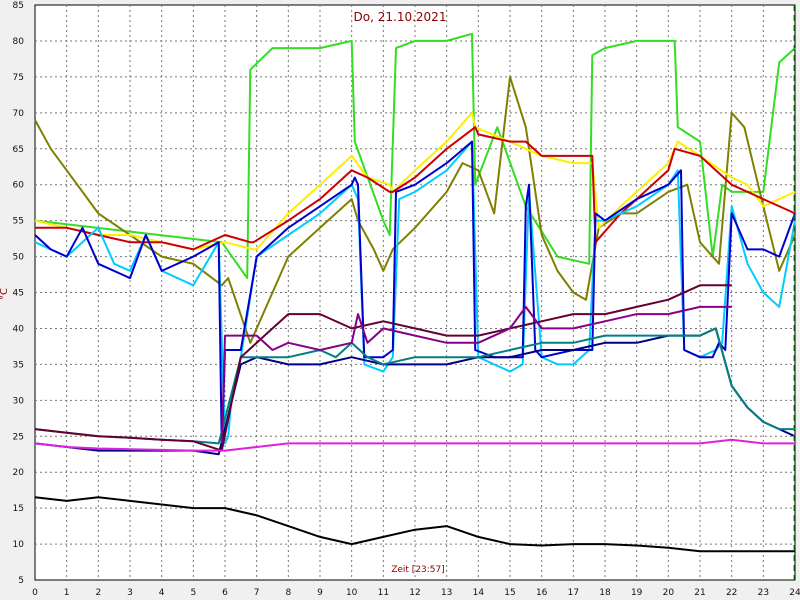 Image resolution: width=800 pixels, height=600 pixels. I want to click on y-tick-label: 45, so click(18, 294).